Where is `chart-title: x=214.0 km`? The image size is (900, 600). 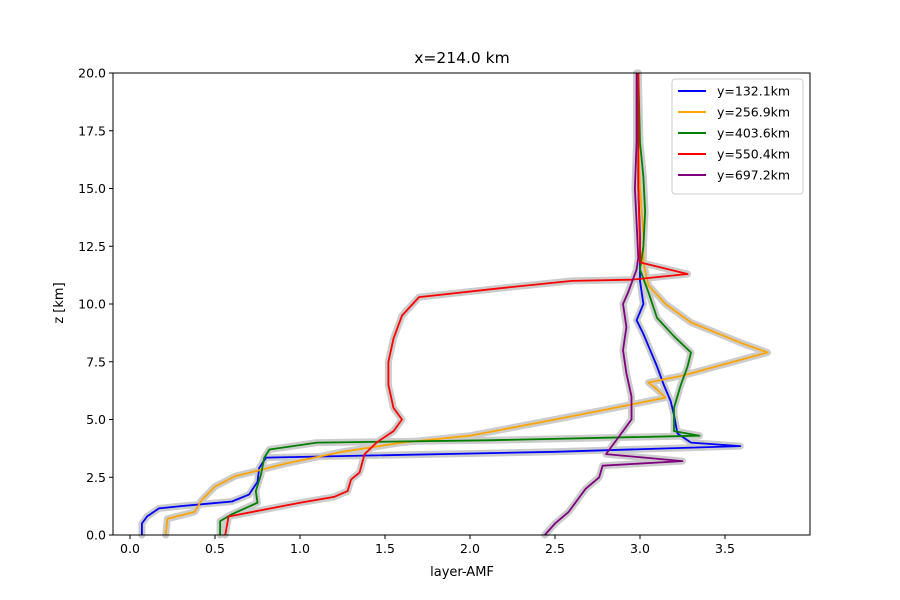 chart-title: x=214.0 km is located at coordinates (462, 58).